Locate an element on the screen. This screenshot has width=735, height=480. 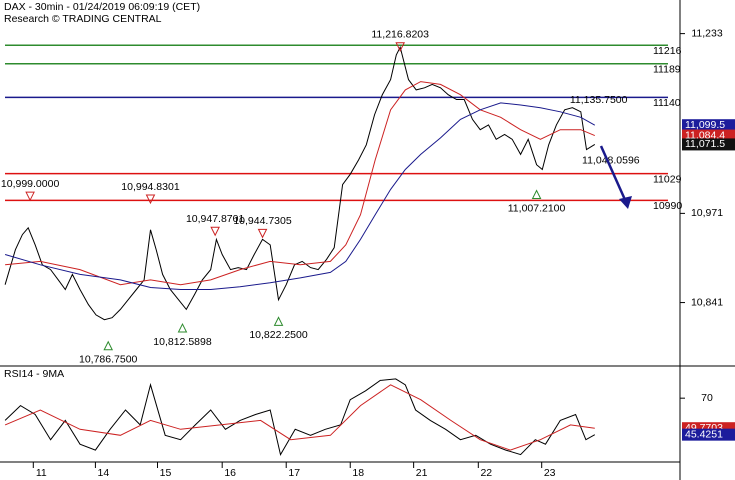
level-label: 10990 is located at coordinates (667, 206).